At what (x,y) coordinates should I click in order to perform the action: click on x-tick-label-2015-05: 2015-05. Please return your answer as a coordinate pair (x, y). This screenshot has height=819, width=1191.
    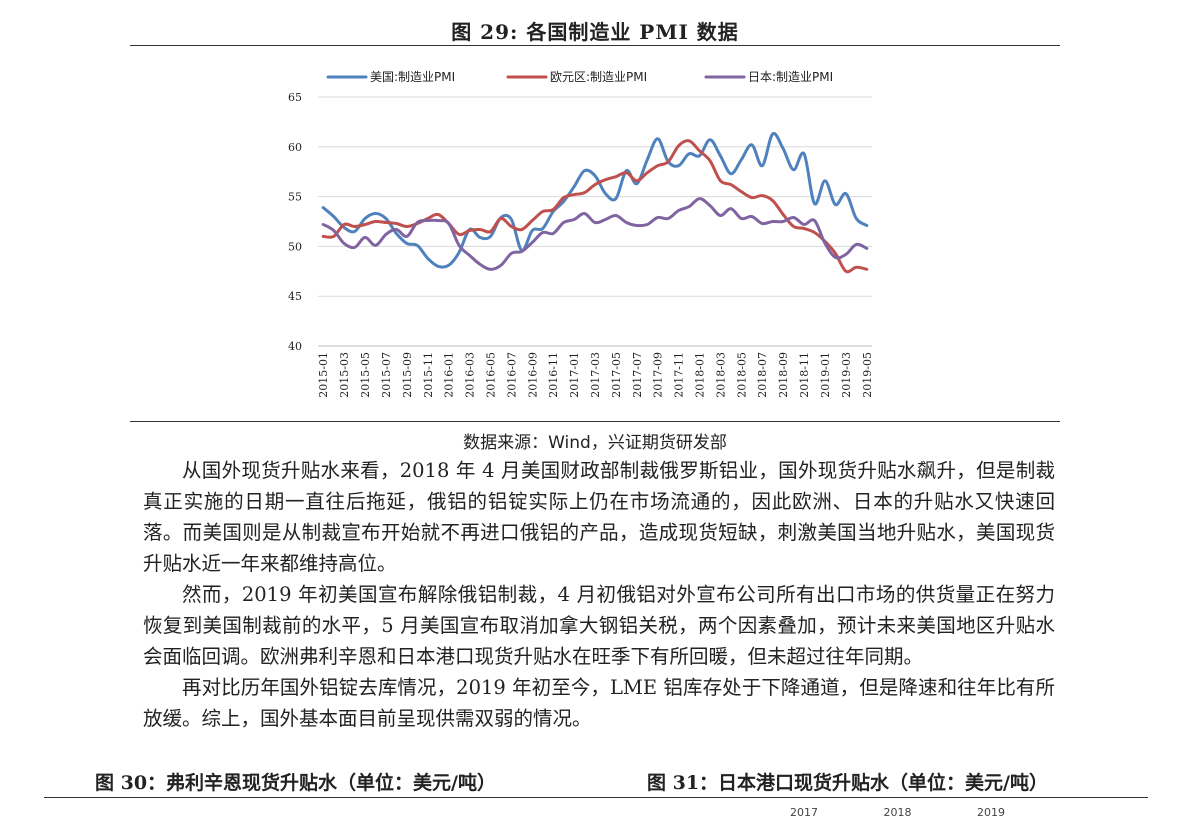
    Looking at the image, I should click on (365, 375).